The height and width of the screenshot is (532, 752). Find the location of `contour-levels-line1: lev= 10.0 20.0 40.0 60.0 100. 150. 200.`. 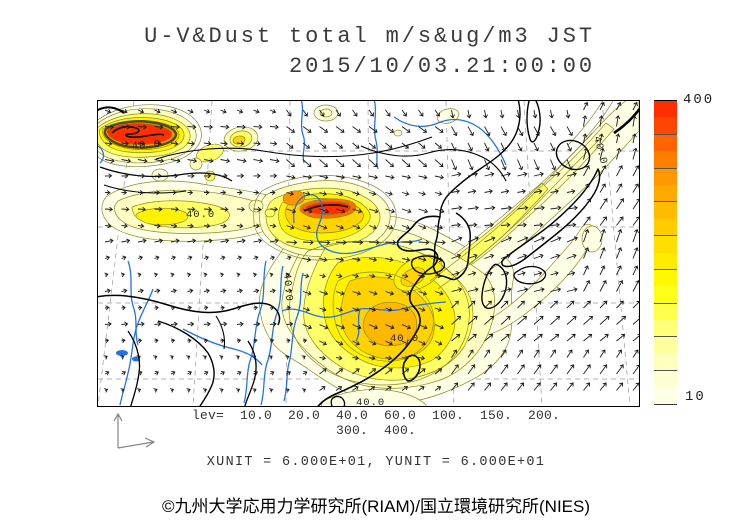

contour-levels-line1: lev= 10.0 20.0 40.0 60.0 100. 150. 200. is located at coordinates (376, 415).